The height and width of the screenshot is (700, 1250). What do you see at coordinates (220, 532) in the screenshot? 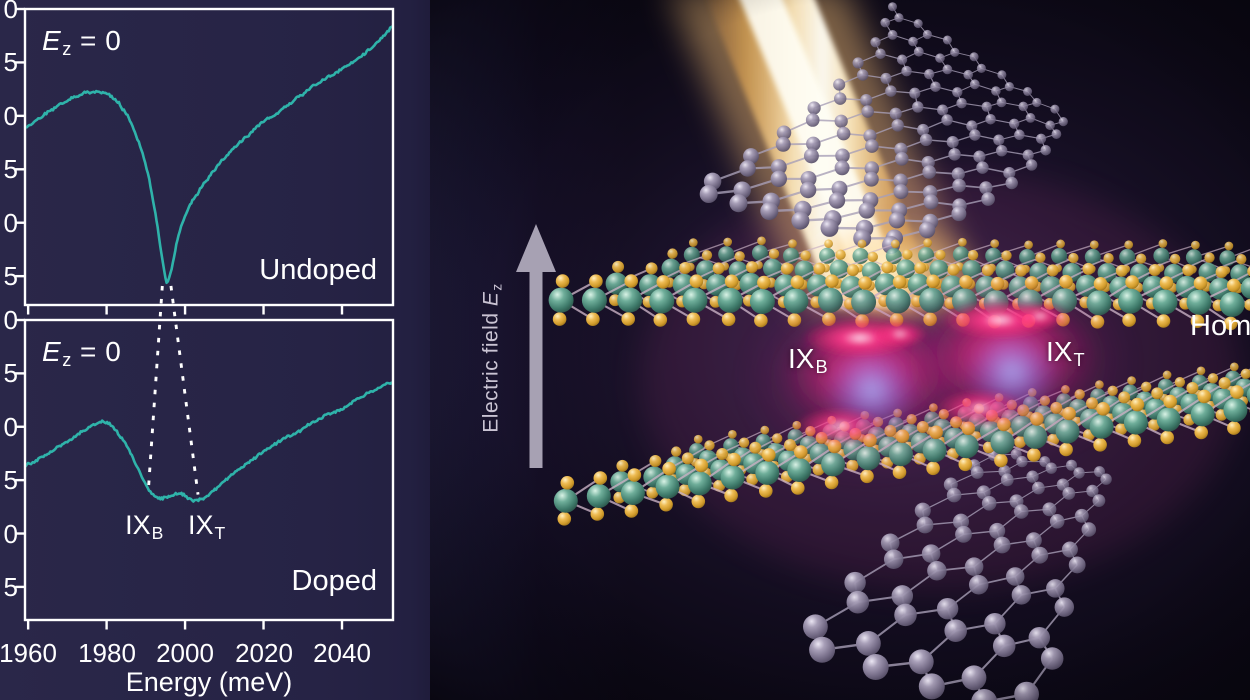
I see `peak-sub: T` at bounding box center [220, 532].